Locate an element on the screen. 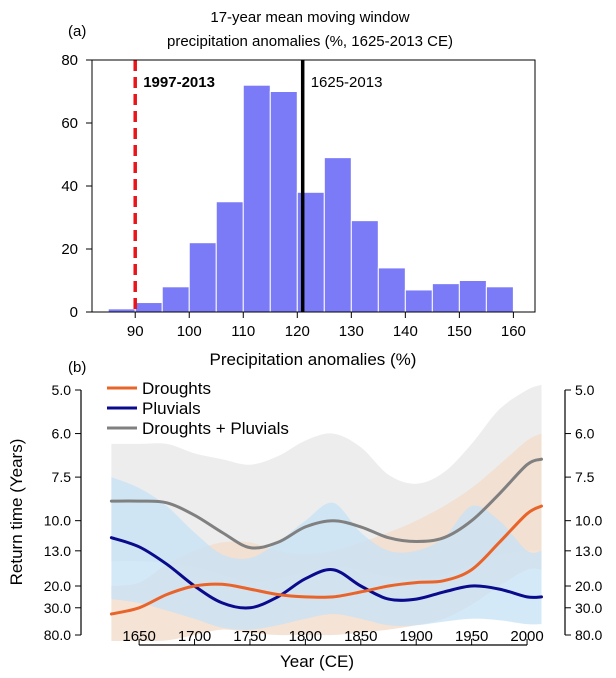 Image resolution: width=616 pixels, height=678 pixels. right-y-tick-label: 13.0 is located at coordinates (588, 551).